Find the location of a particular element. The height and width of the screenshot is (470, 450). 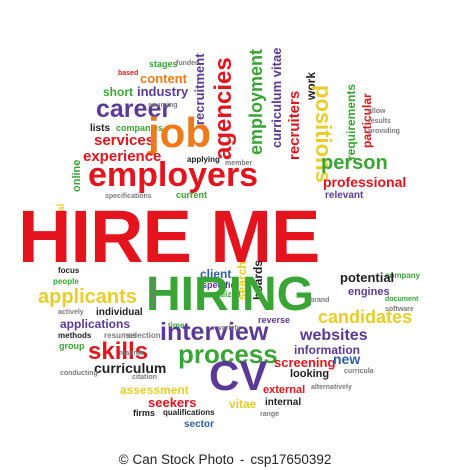

word-content: content is located at coordinates (163, 78).